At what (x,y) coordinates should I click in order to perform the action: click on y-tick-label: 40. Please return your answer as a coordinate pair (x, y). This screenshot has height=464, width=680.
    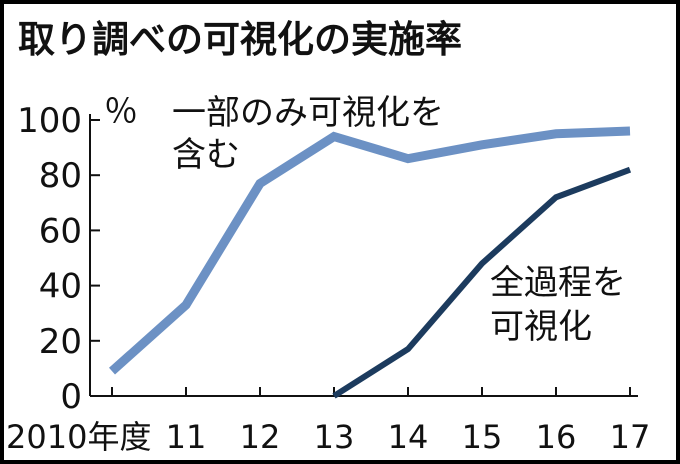
    Looking at the image, I should click on (60, 287).